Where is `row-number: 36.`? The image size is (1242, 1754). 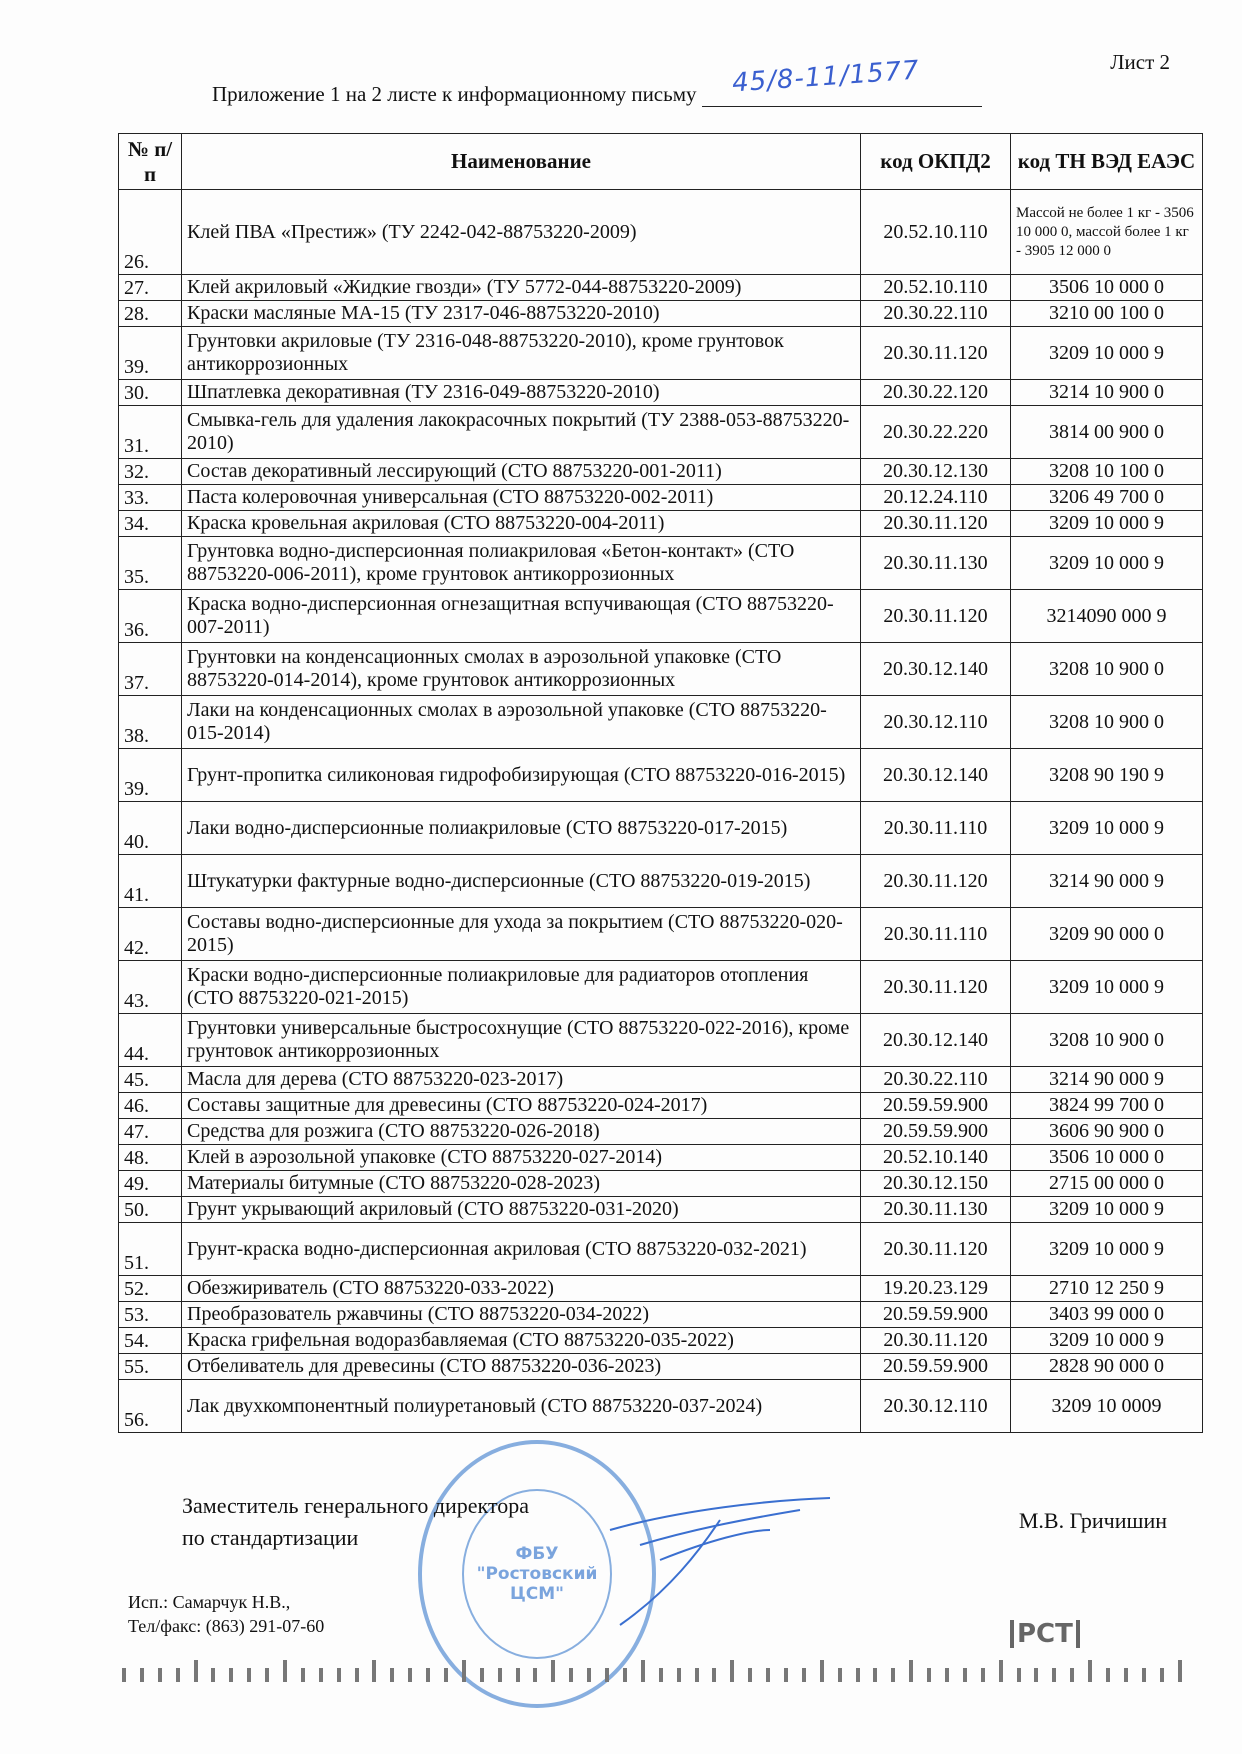
row-number: 36. is located at coordinates (150, 616).